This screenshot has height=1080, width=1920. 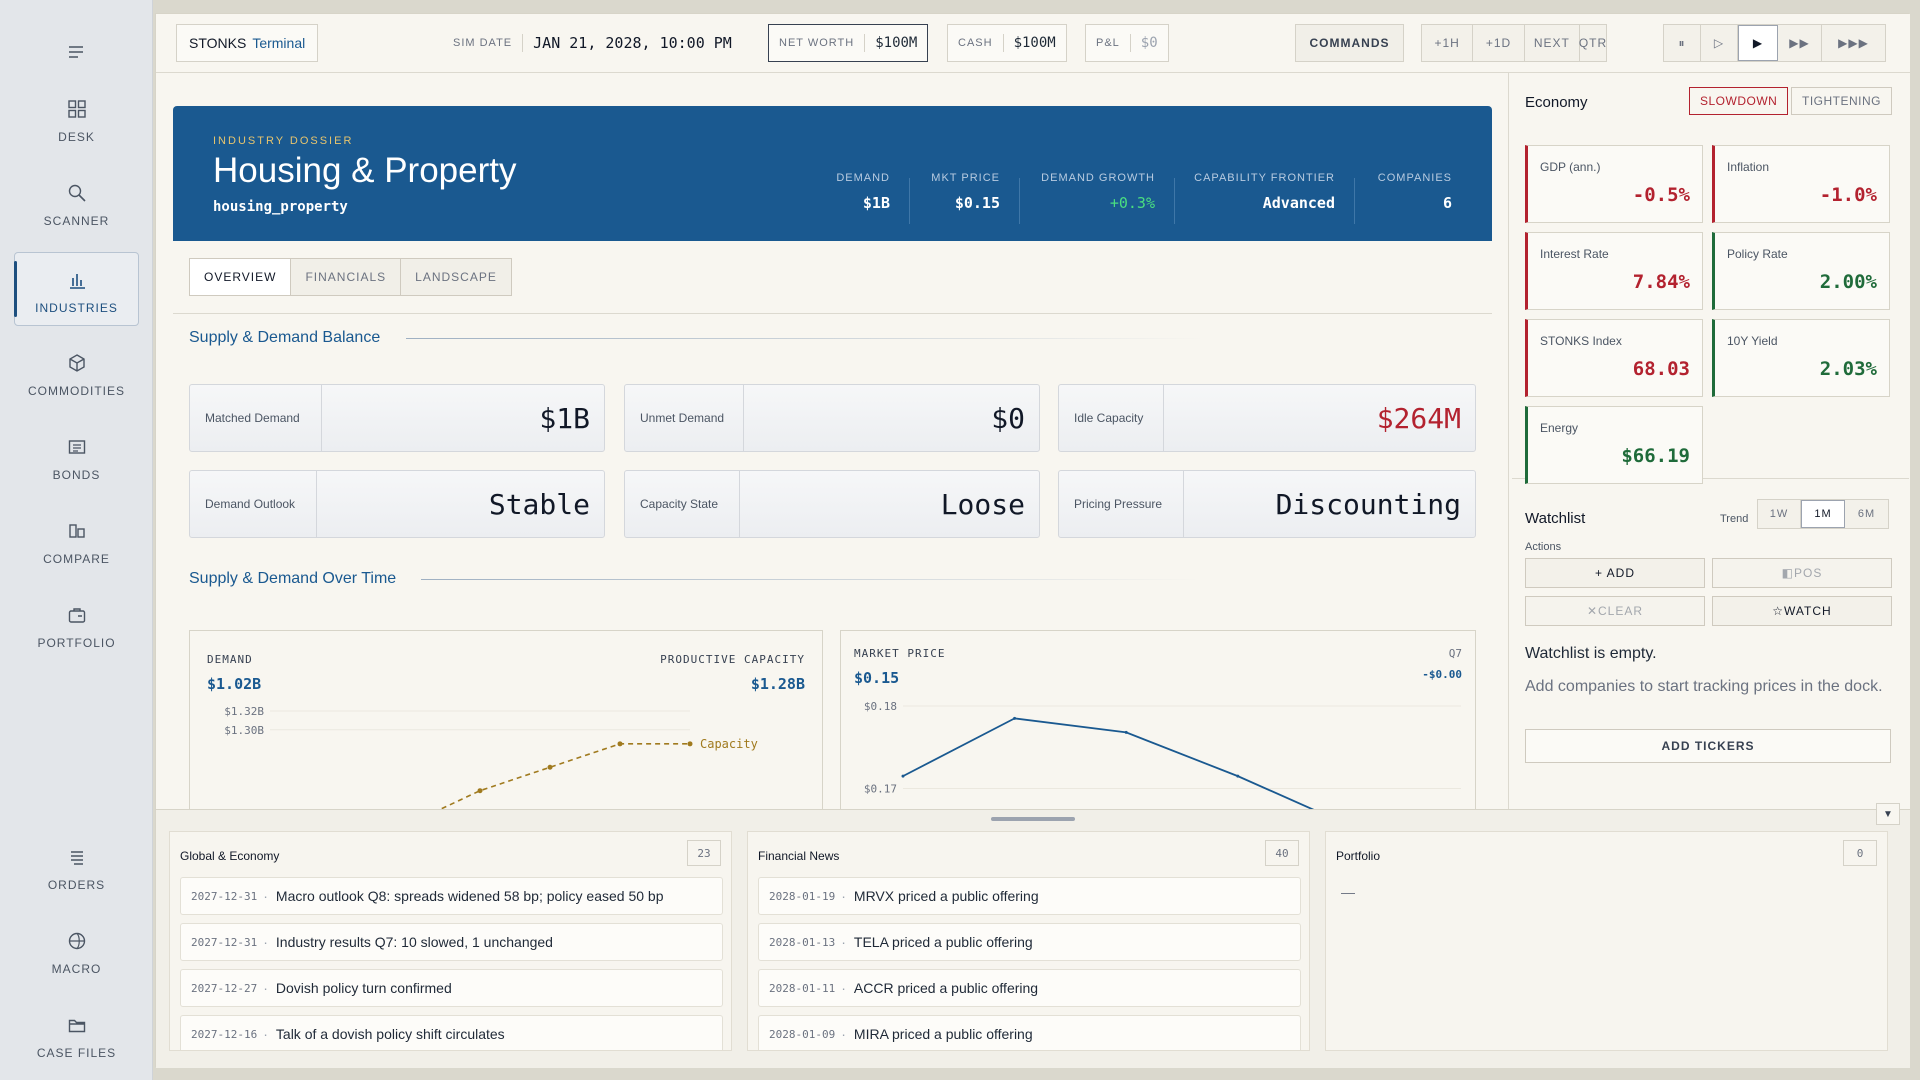 I want to click on watch-button: ☆WATCH, so click(x=1802, y=611).